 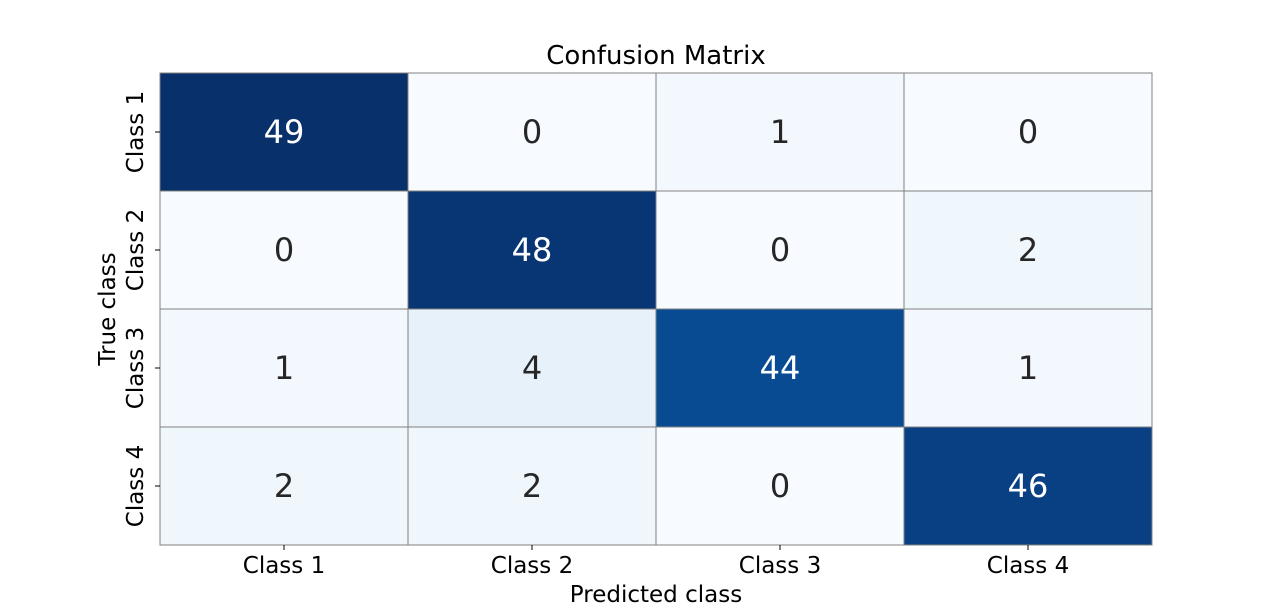 I want to click on x-tick-label: Class 3, so click(x=780, y=566).